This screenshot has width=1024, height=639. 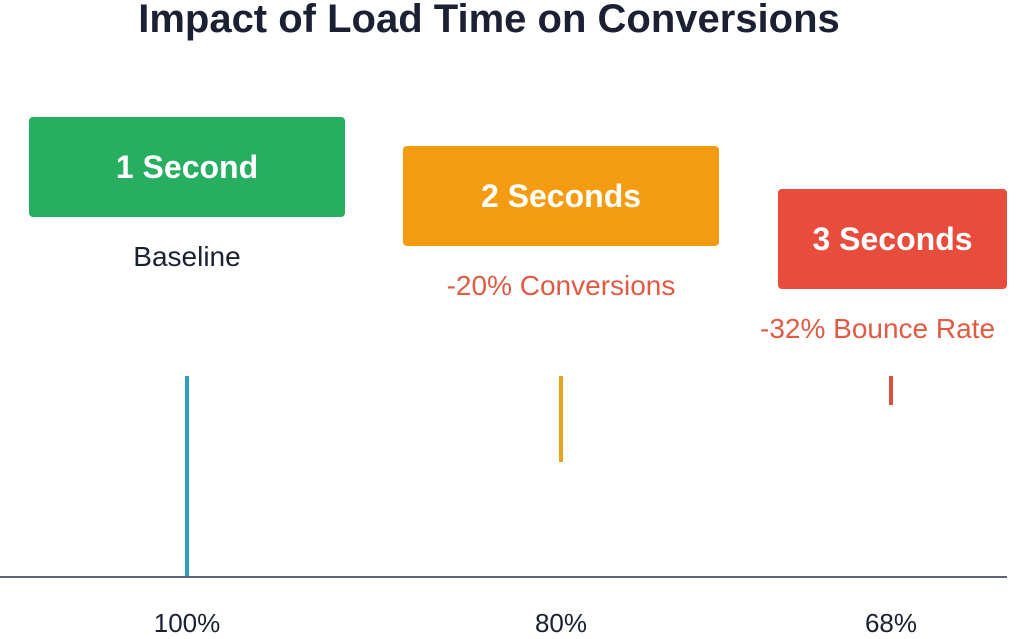 What do you see at coordinates (561, 196) in the screenshot?
I see `category-card-2-seconds: 2 Seconds` at bounding box center [561, 196].